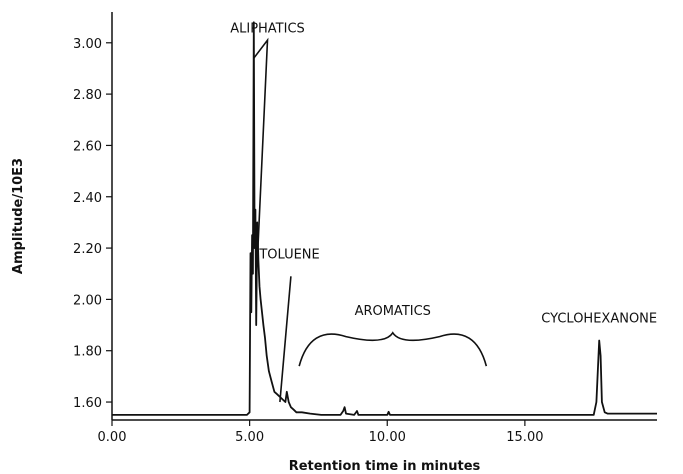  I want to click on x-tick-label: 0.00, so click(112, 437).